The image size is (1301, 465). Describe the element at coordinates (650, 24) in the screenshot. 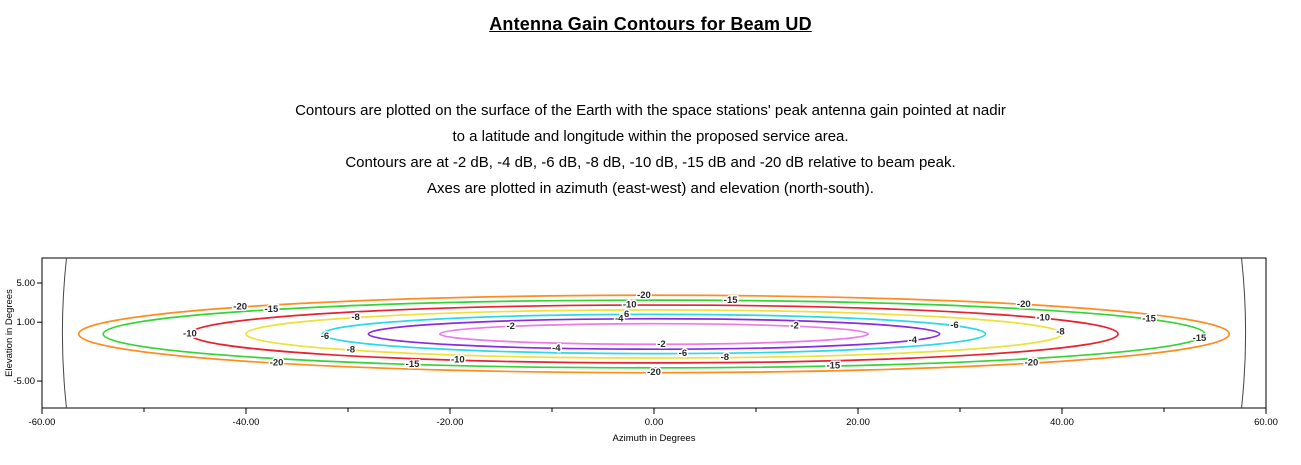

I see `page-title: Antenna Gain Contours for Beam UD` at that location.